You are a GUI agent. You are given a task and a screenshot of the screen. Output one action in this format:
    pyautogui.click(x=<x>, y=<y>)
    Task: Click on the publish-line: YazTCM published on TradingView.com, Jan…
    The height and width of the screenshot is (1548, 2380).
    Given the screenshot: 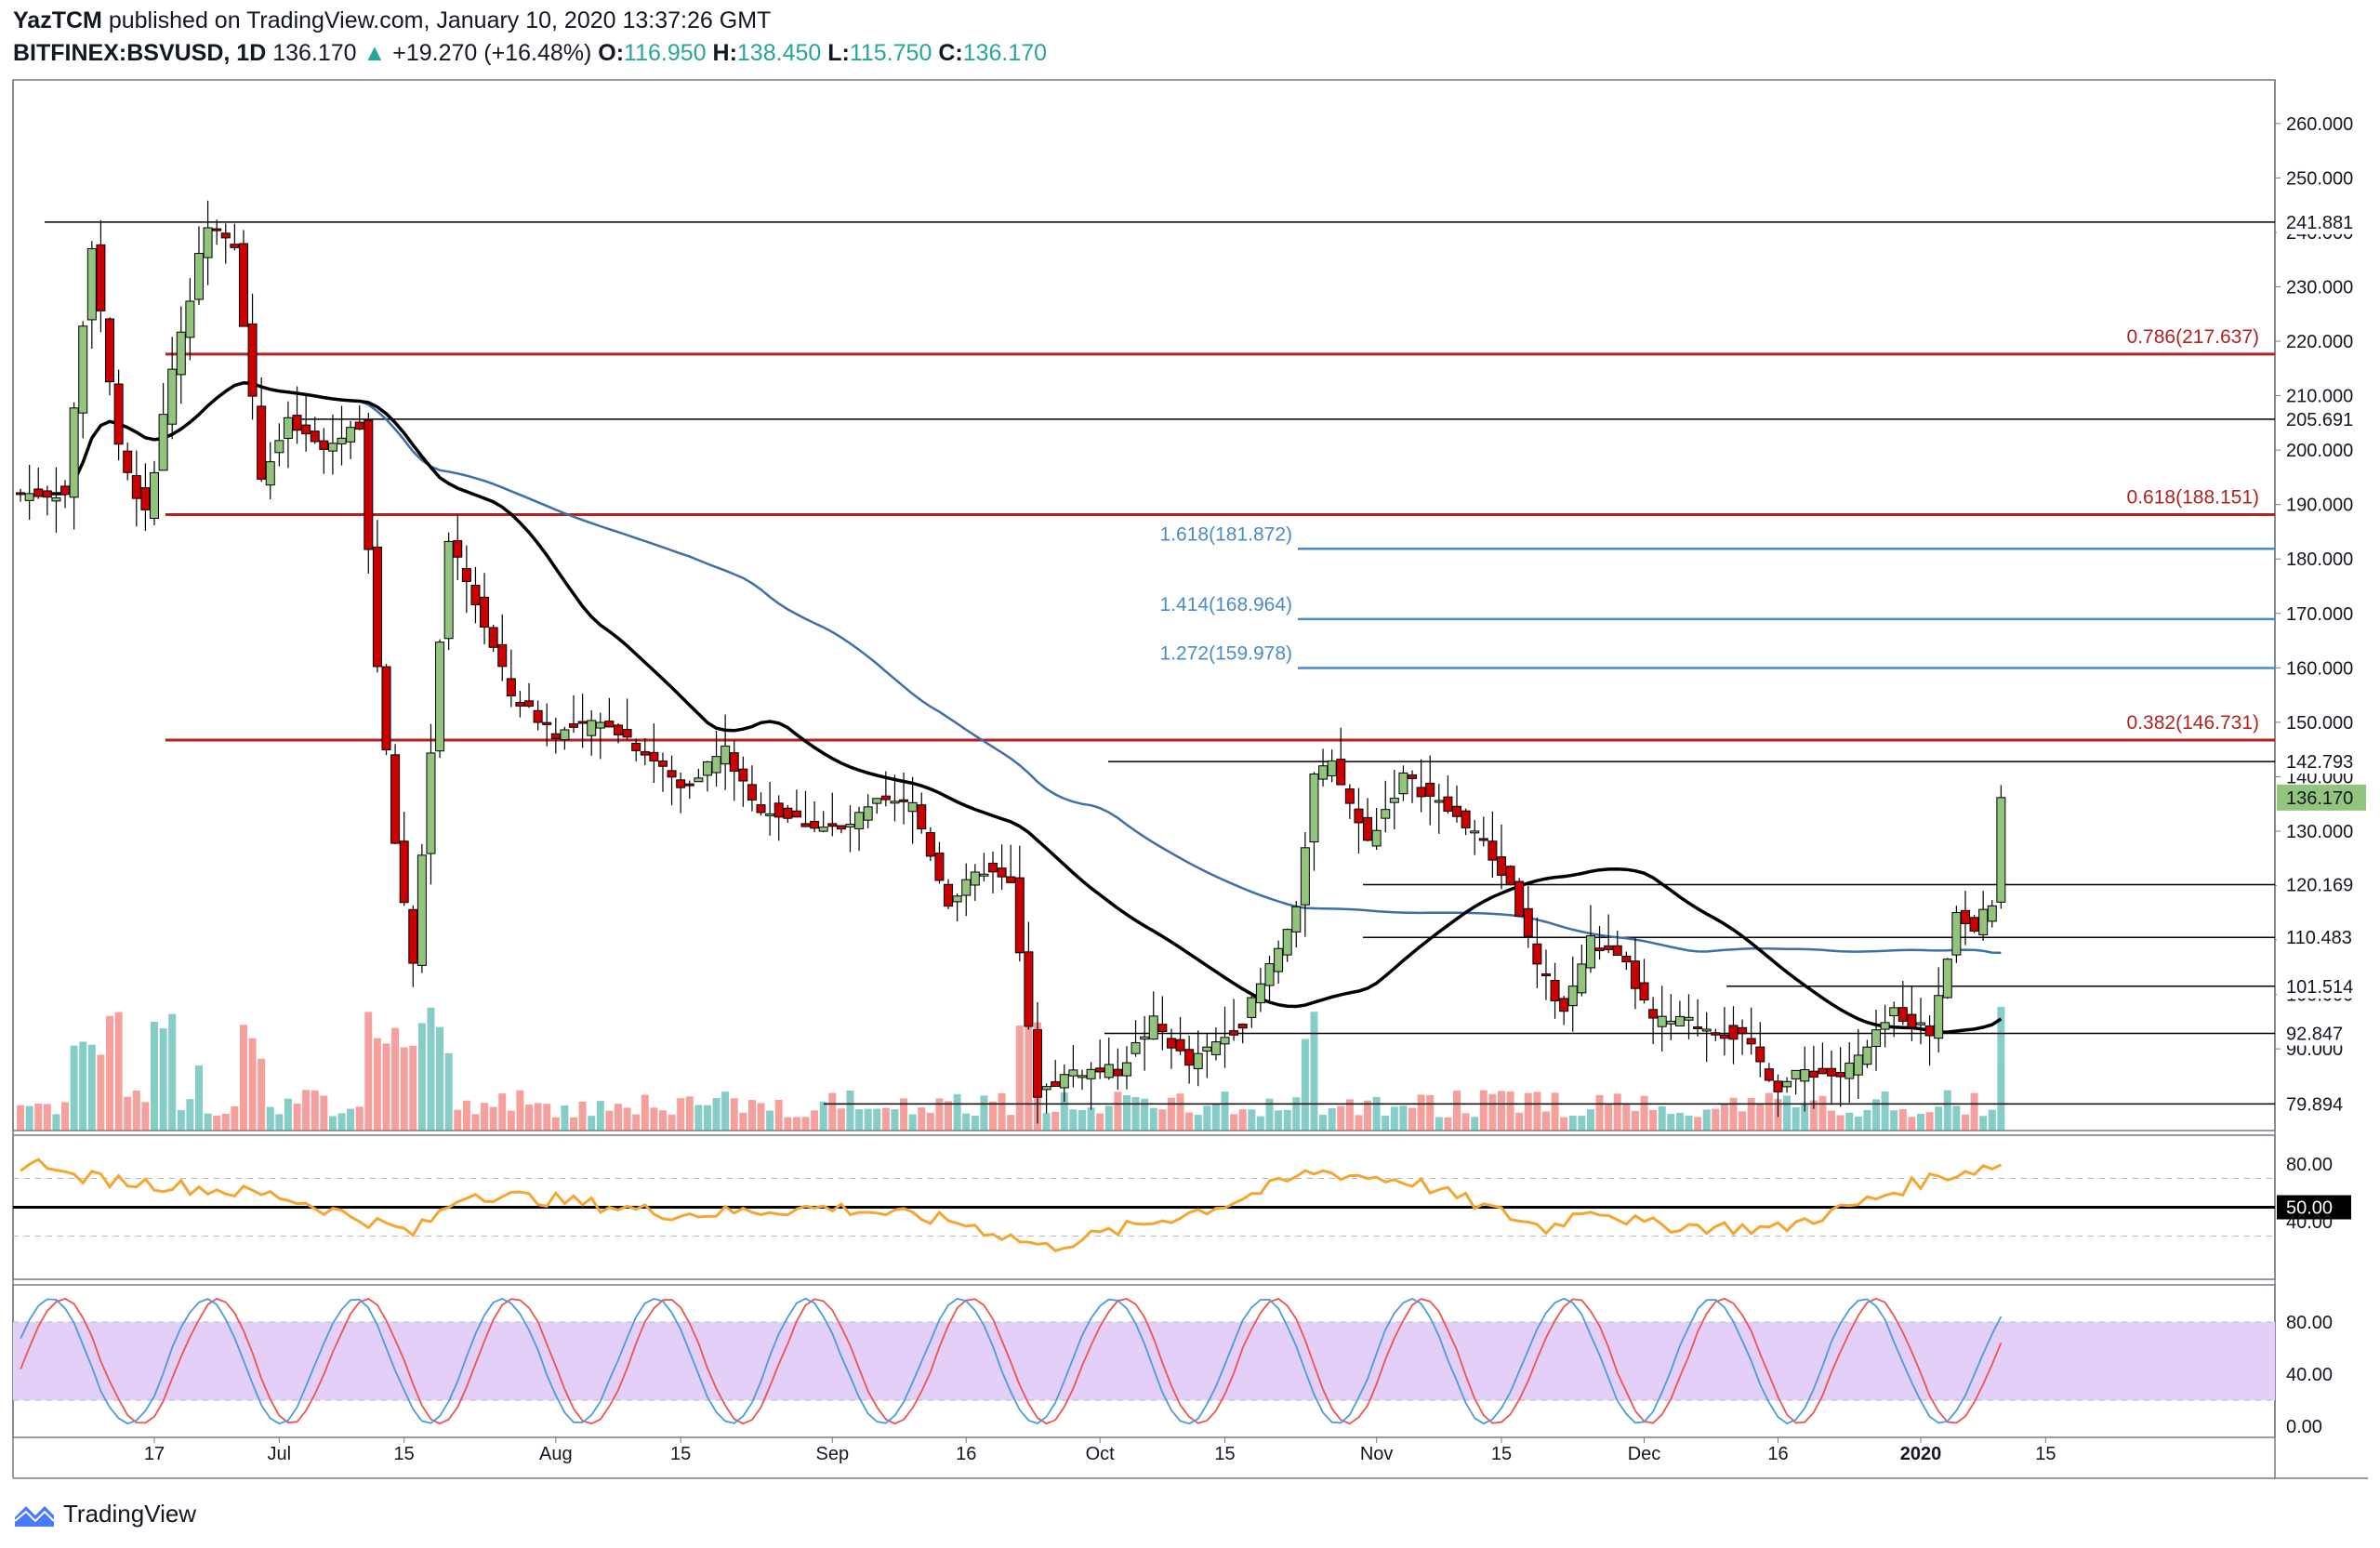 What is the action you would take?
    pyautogui.click(x=392, y=20)
    